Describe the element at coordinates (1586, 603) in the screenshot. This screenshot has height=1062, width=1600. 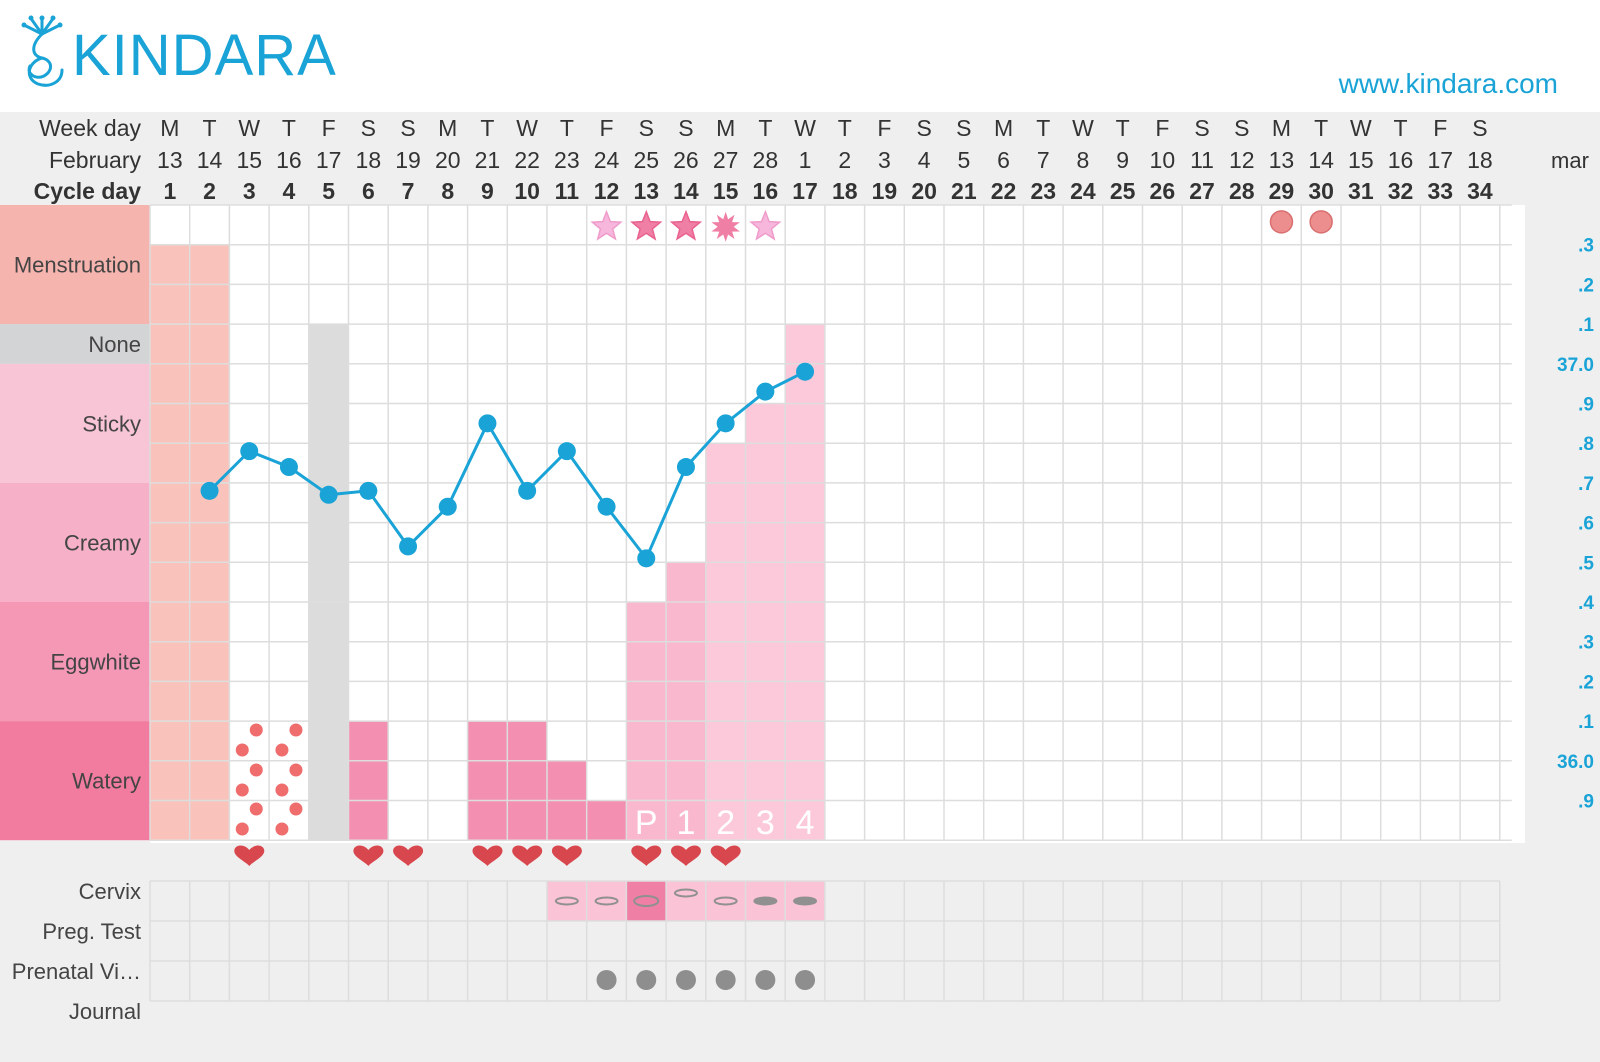
I see `temperature-tick-label: .4` at that location.